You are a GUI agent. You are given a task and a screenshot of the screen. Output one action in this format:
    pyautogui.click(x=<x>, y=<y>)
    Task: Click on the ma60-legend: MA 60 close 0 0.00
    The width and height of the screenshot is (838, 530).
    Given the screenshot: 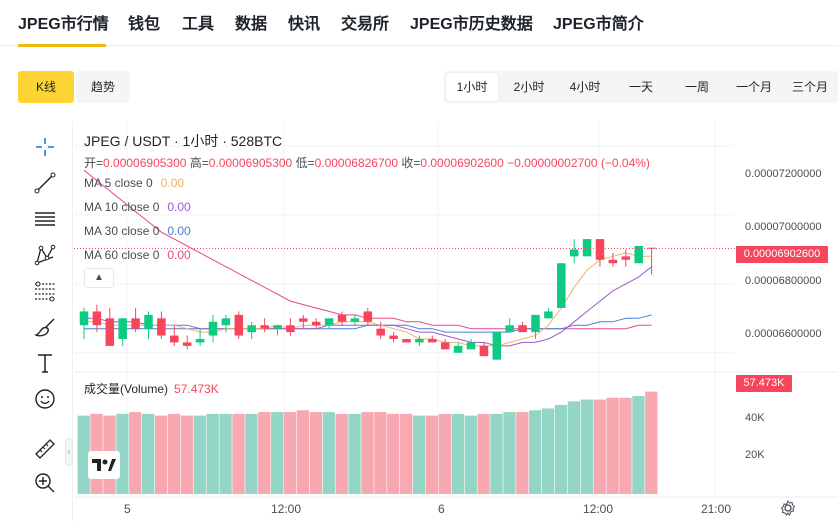 What is the action you would take?
    pyautogui.click(x=137, y=255)
    